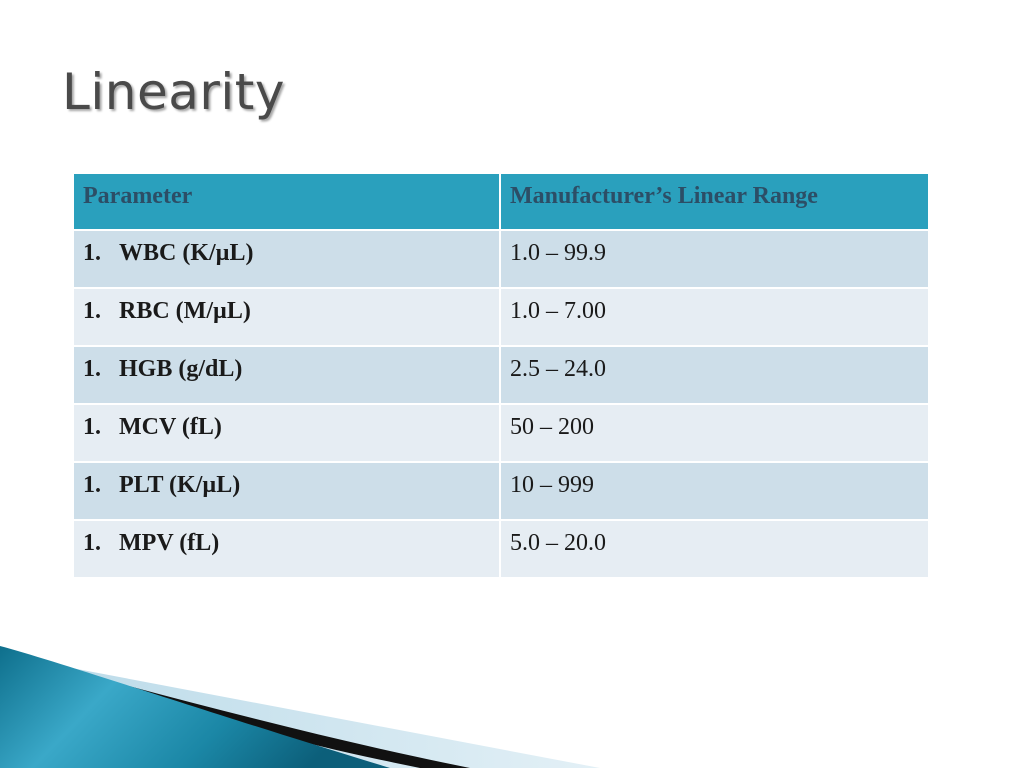 The width and height of the screenshot is (1024, 768). I want to click on parameter-label: PLT (K/µL), so click(180, 485).